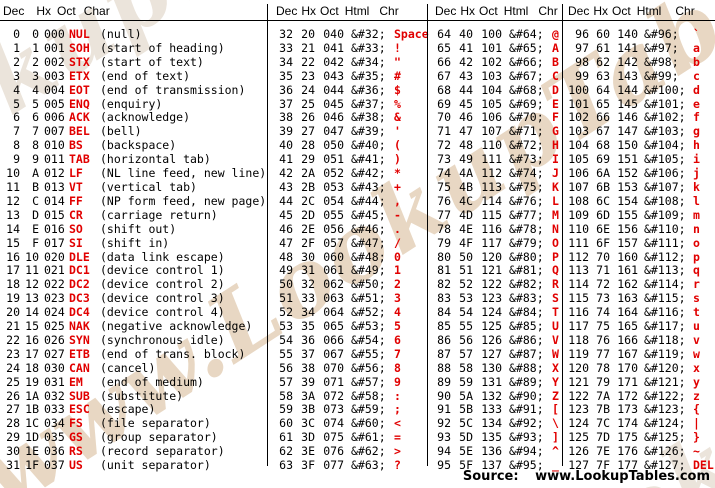  What do you see at coordinates (516, 11) in the screenshot?
I see `column-header: Html` at bounding box center [516, 11].